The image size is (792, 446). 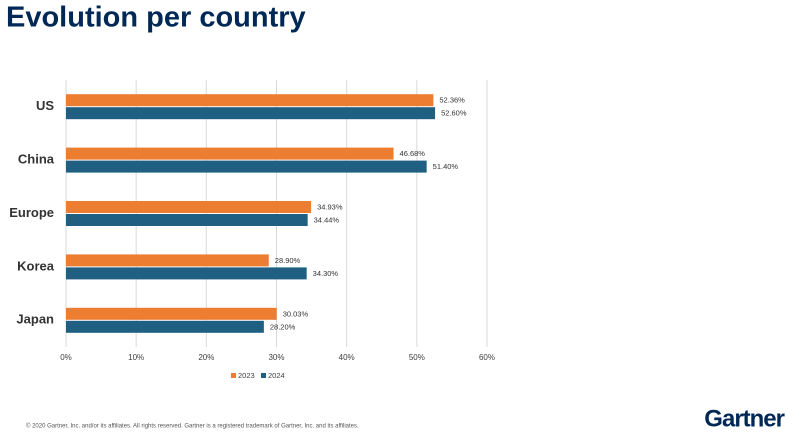 What do you see at coordinates (330, 206) in the screenshot?
I see `data-label: 34.93%` at bounding box center [330, 206].